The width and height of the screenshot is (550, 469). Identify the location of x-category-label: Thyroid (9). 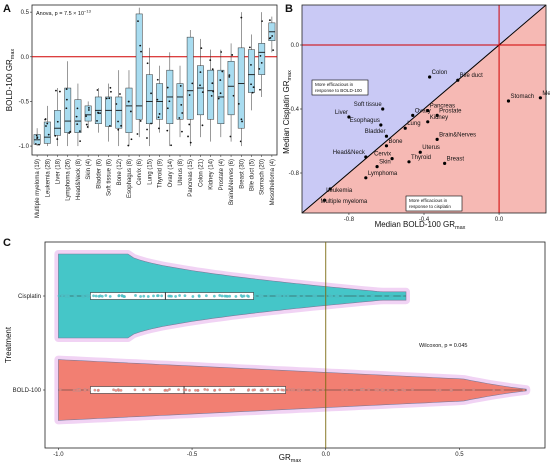
(161, 173).